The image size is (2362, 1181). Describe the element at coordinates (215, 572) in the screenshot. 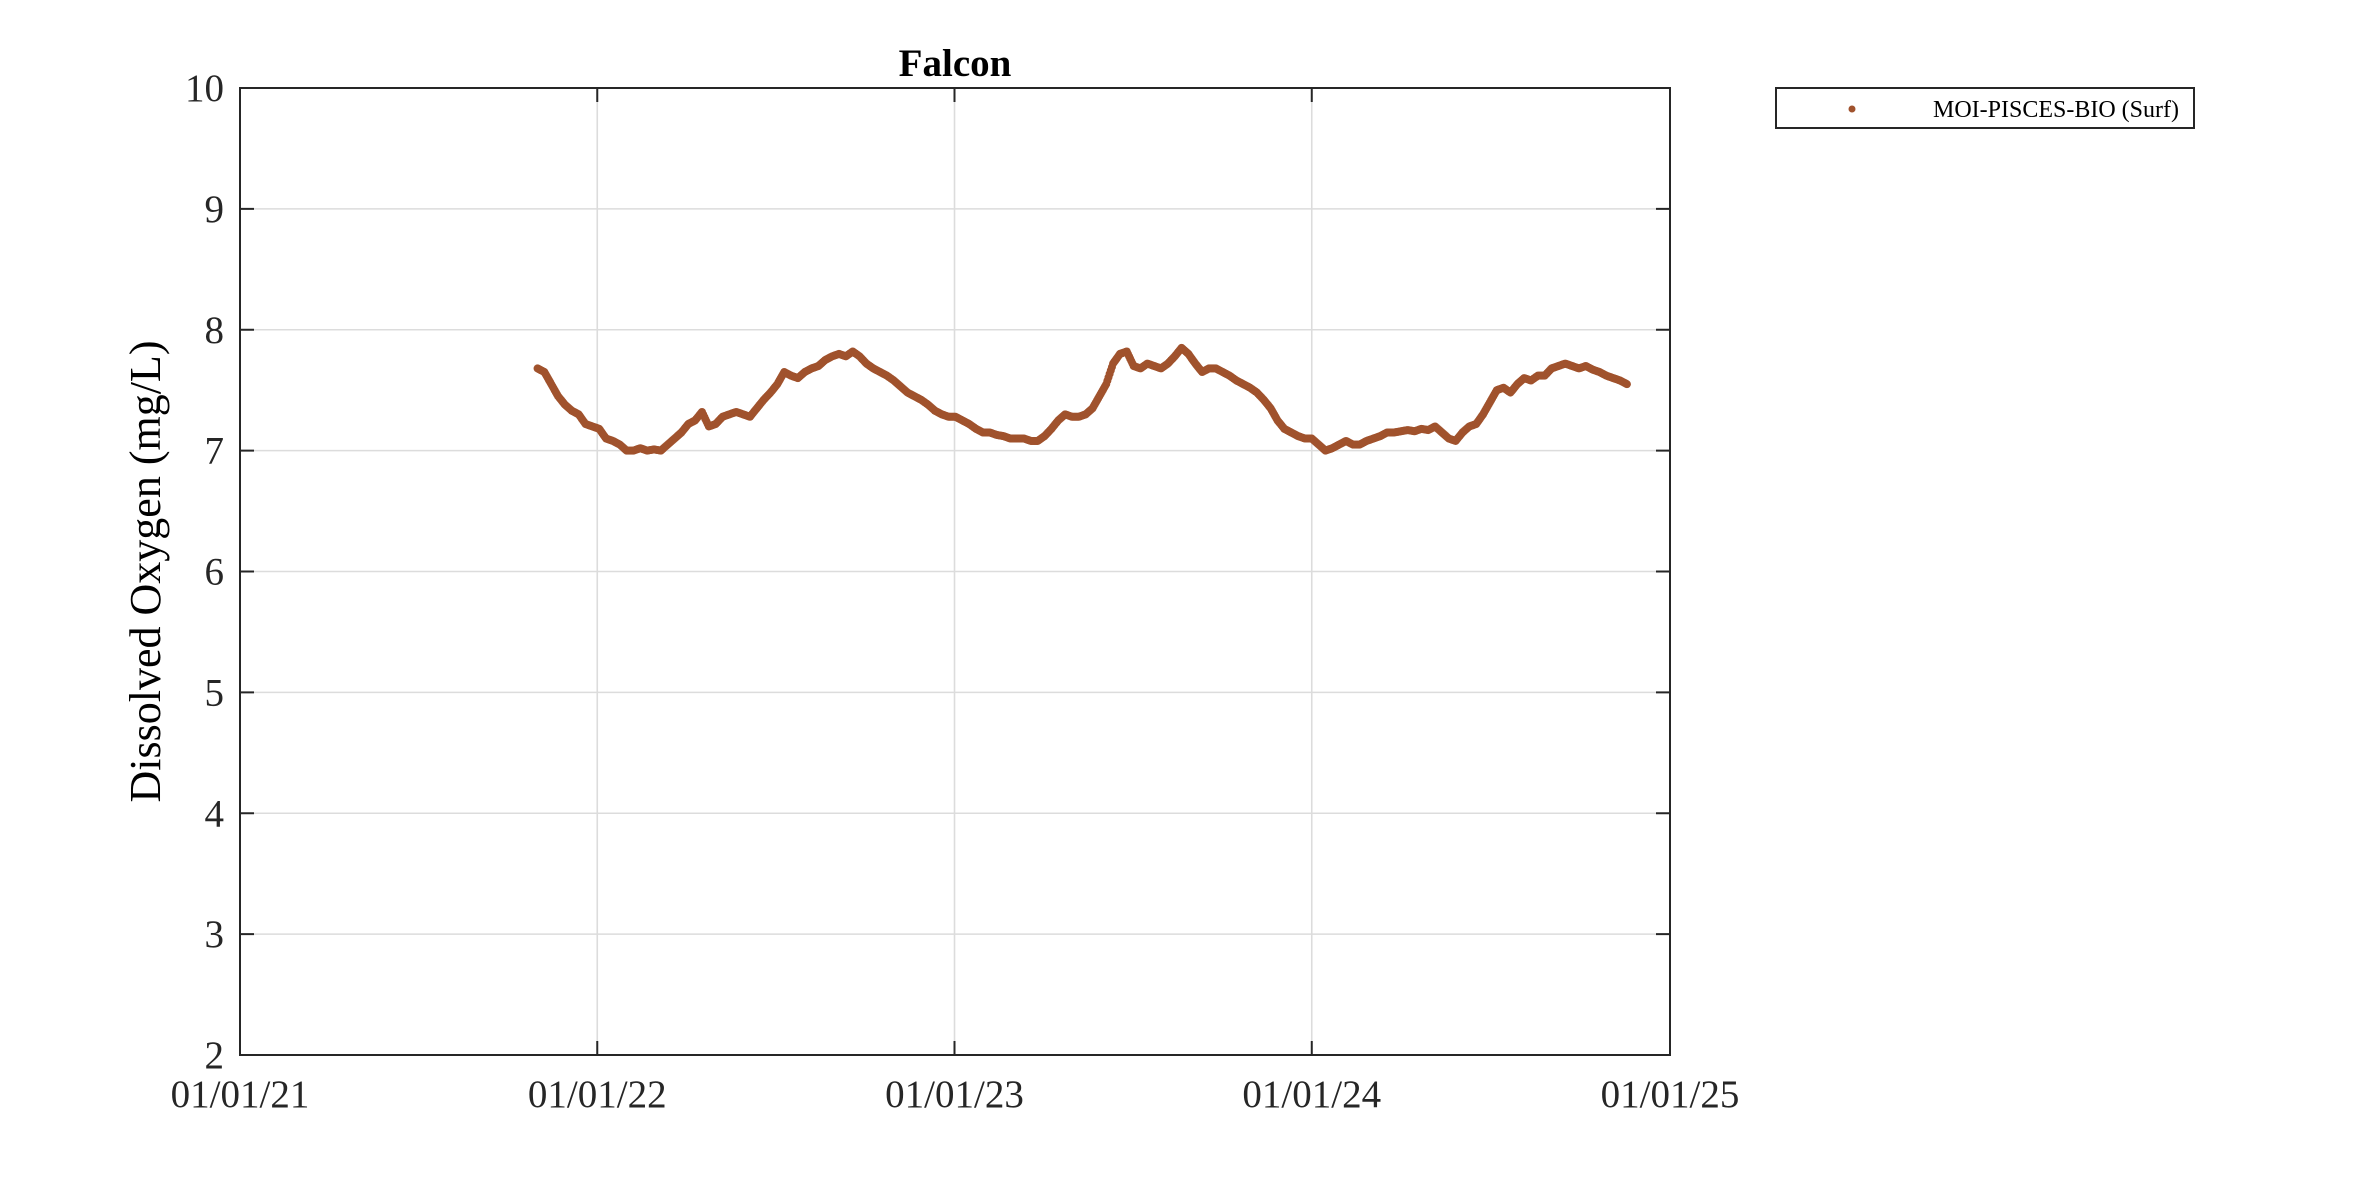

I see `y-tick-label: 6` at that location.